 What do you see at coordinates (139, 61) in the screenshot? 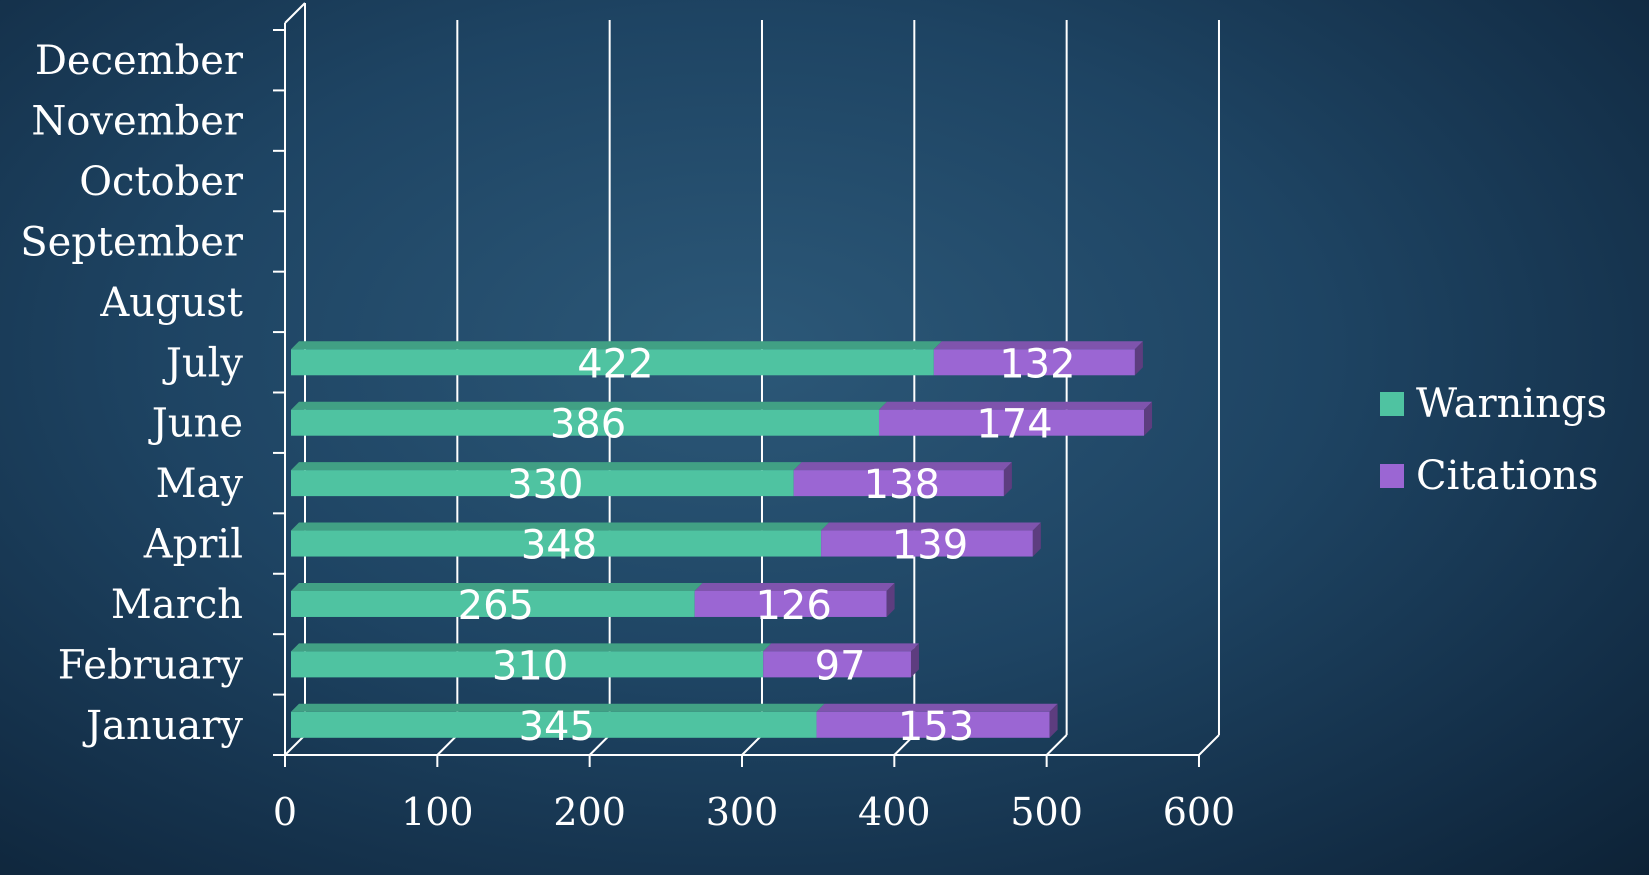
I see `category-label-december: December` at bounding box center [139, 61].